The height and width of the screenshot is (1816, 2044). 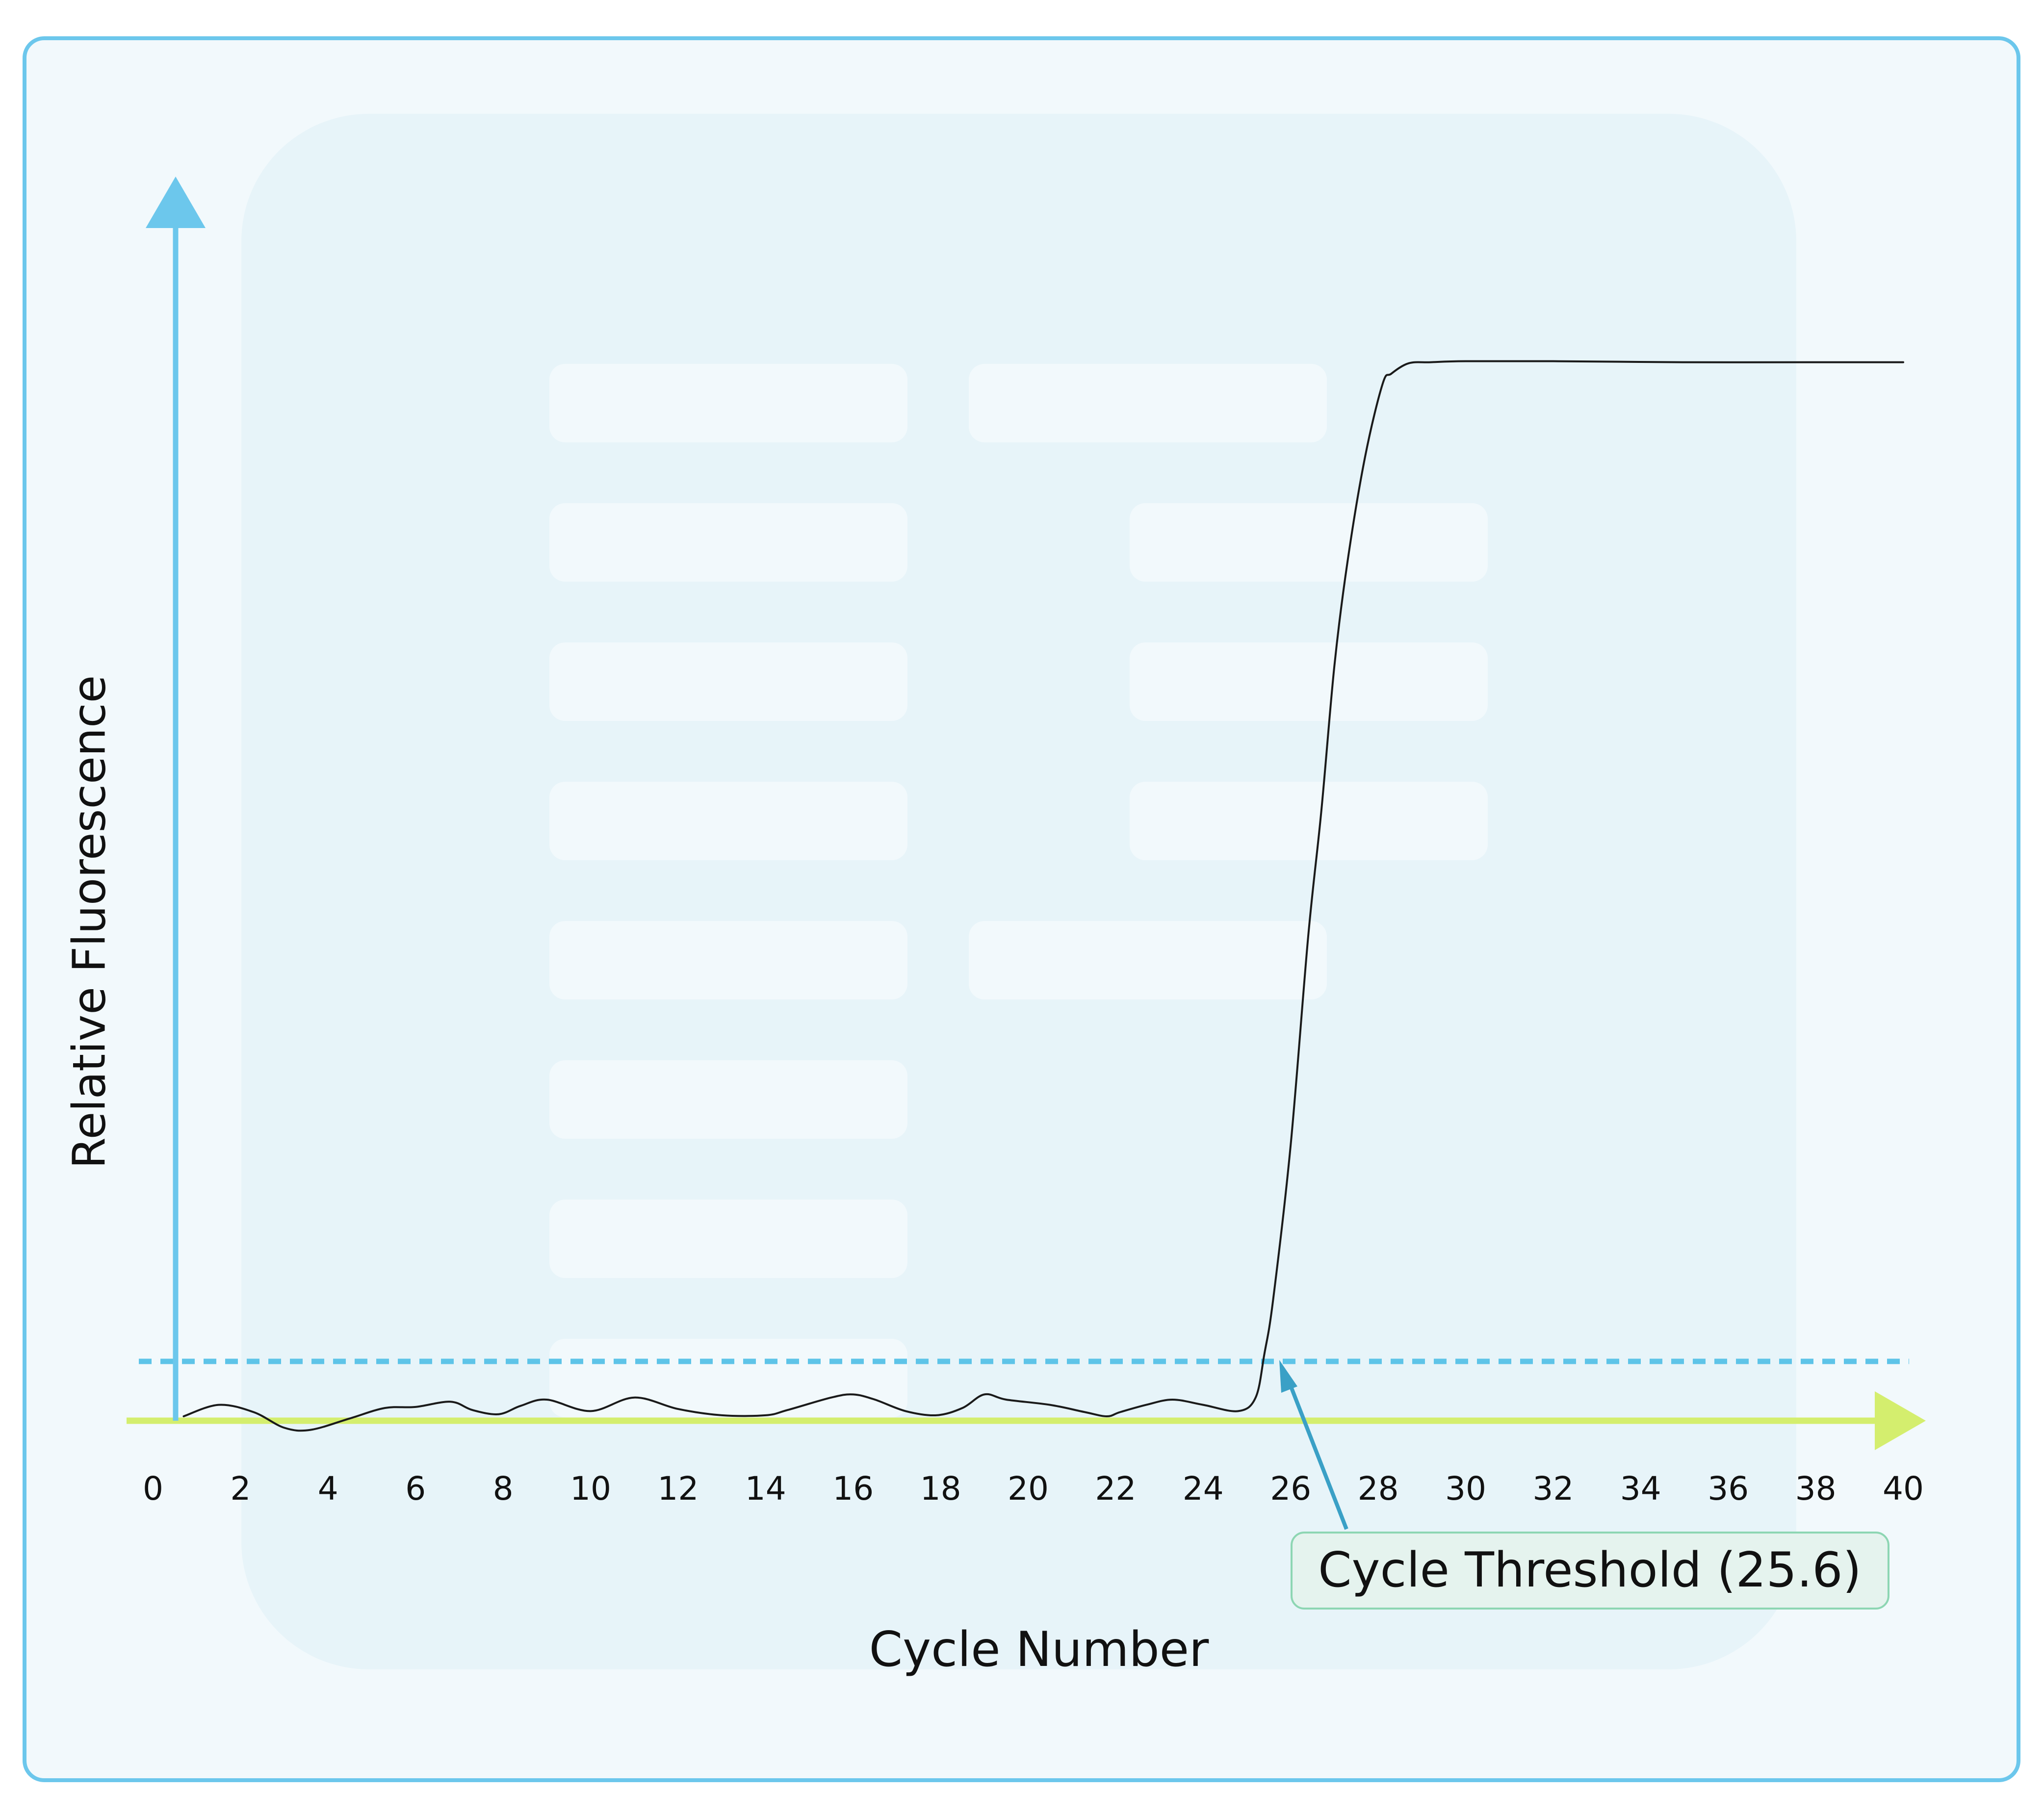 I want to click on y-axis-title: Relative Fluorescence, so click(x=89, y=922).